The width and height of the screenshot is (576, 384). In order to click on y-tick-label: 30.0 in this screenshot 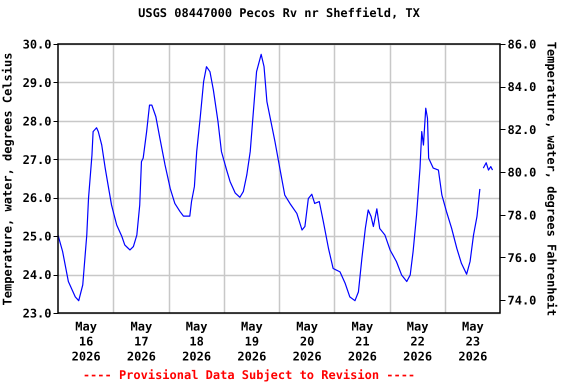, I will do `click(37, 45)`.